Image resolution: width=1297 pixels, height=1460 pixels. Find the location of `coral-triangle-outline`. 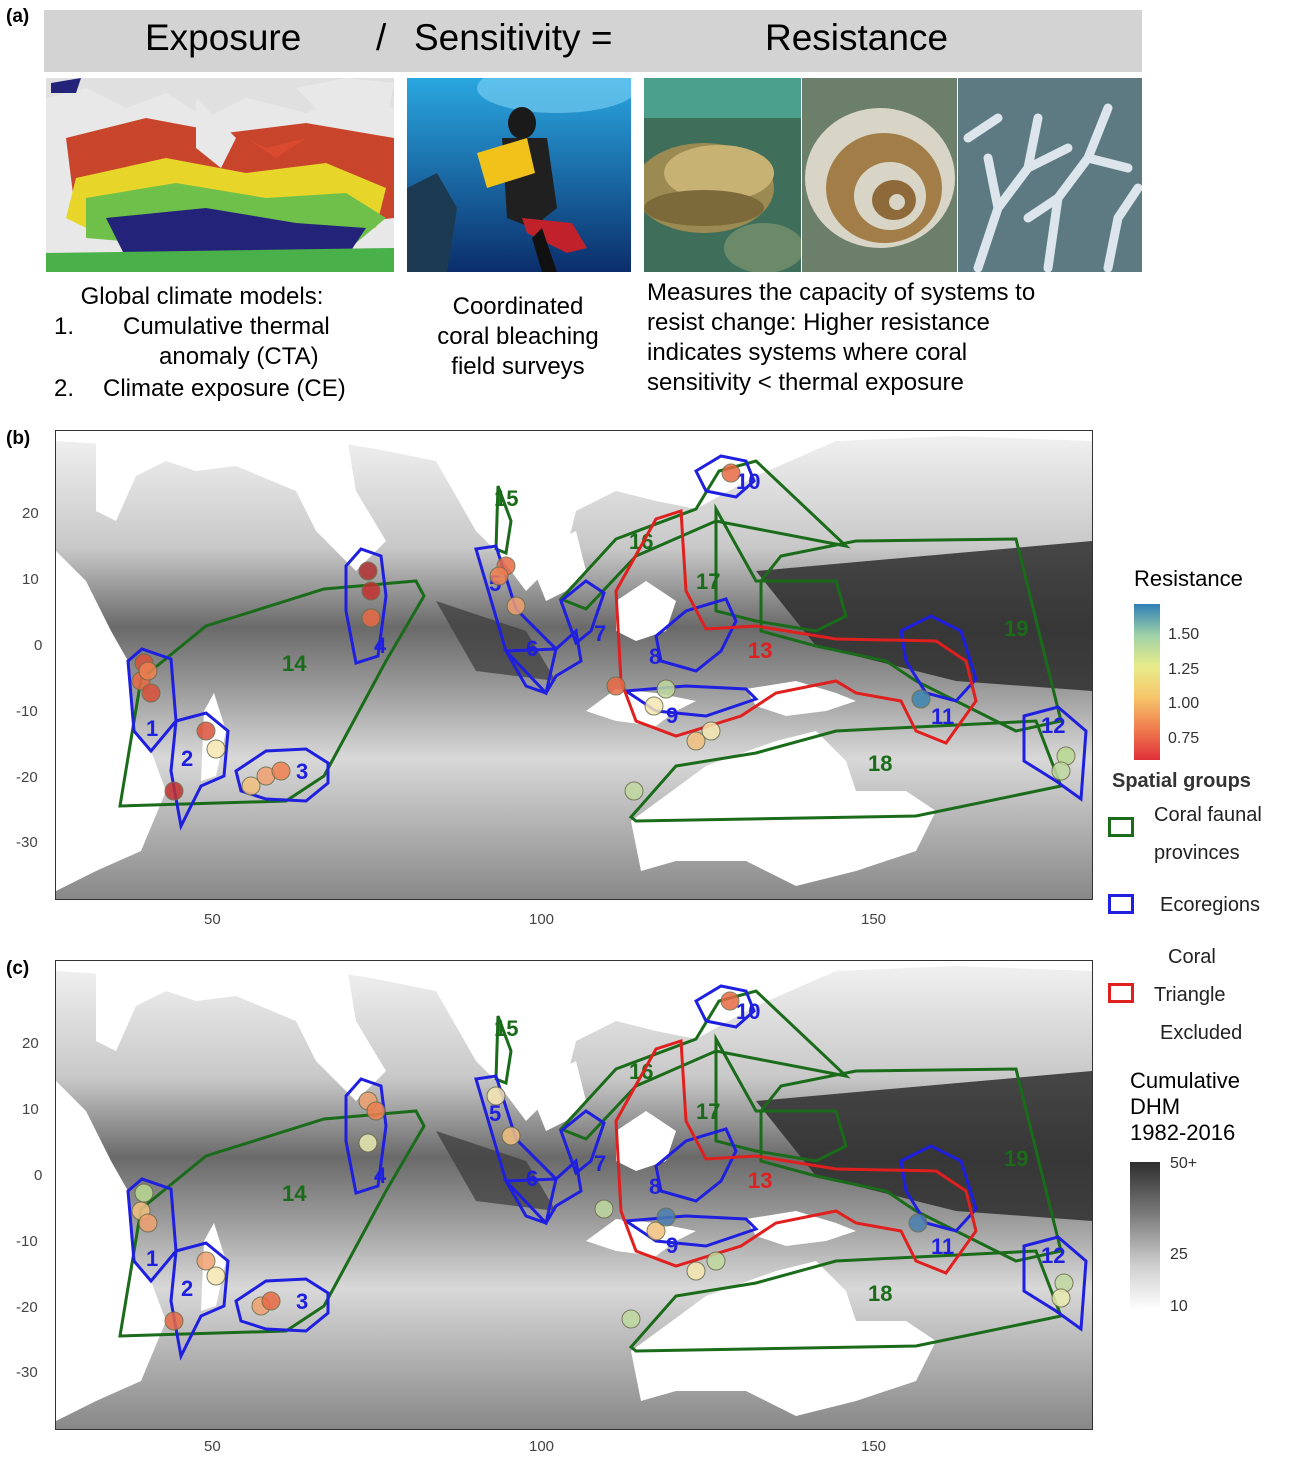

coral-triangle-outline is located at coordinates (796, 626).